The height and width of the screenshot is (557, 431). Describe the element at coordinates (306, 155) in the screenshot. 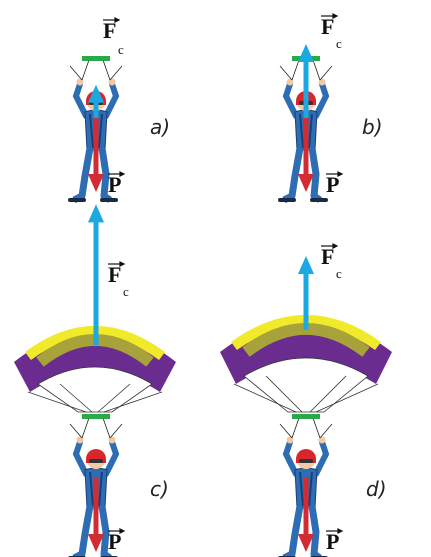

I see `weight-arrow-b` at that location.